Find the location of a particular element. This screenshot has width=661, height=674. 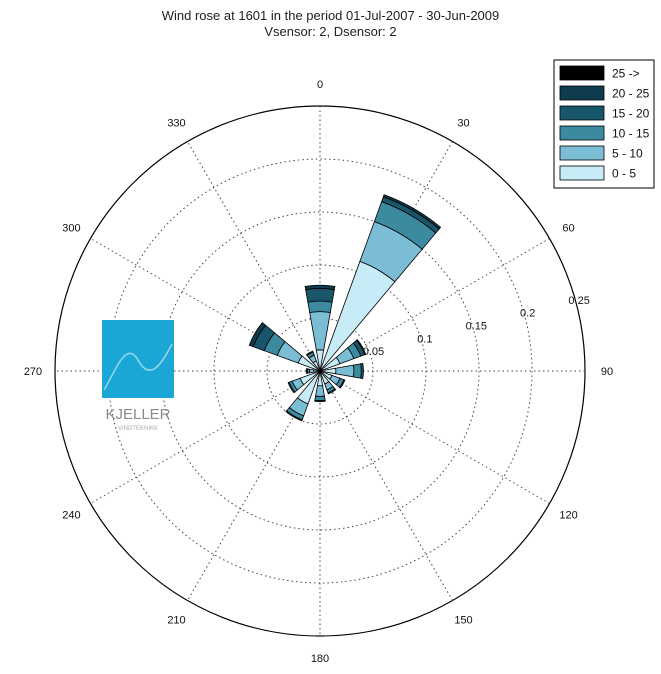

angle-label-210: 210 is located at coordinates (176, 621).